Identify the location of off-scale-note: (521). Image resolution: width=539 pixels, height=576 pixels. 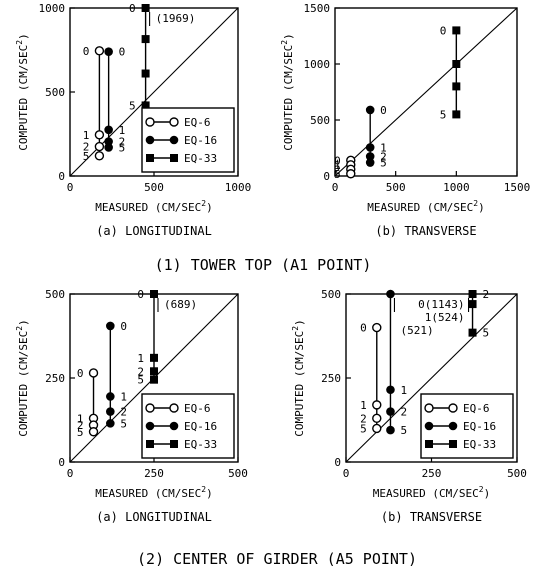
(416, 330).